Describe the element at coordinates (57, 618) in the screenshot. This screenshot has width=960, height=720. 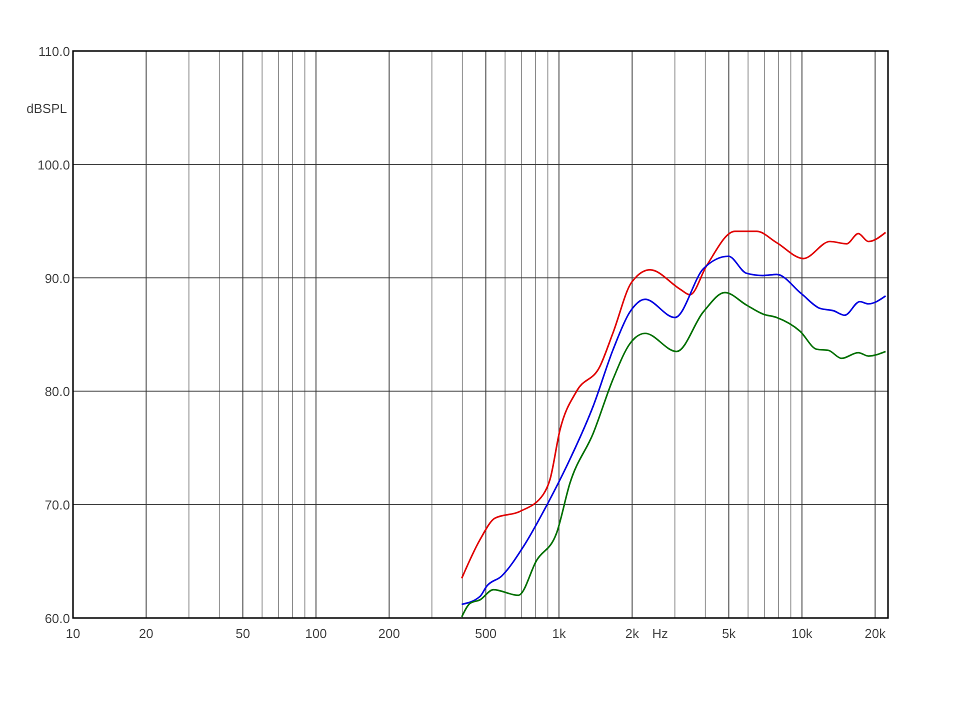
I see `y-tick-label: 60.0` at that location.